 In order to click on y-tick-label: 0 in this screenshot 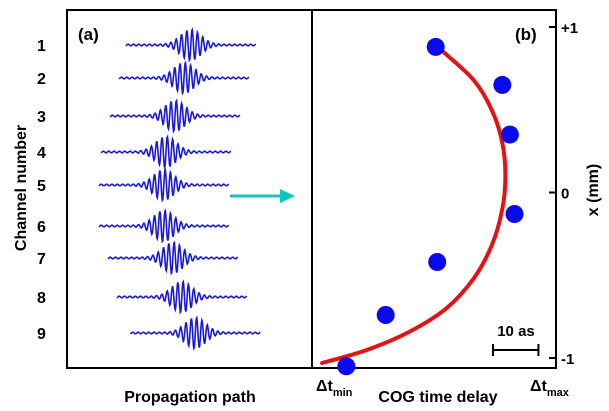, I will do `click(565, 194)`.